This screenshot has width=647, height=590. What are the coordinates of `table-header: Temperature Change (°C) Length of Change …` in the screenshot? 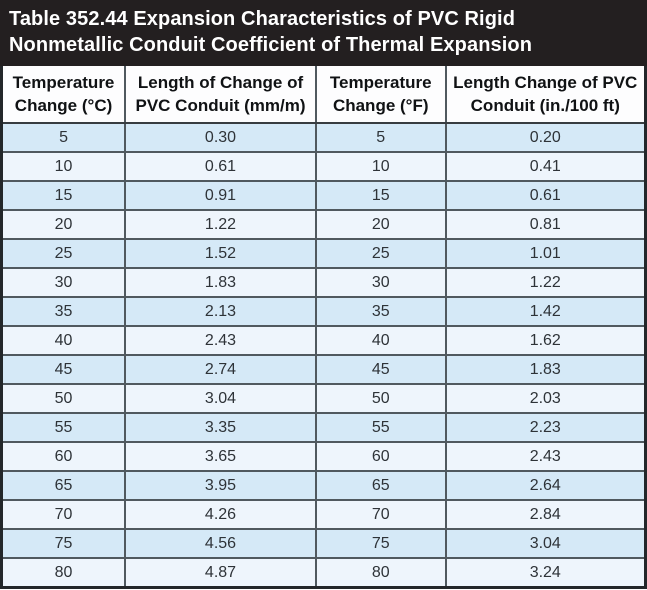 It's located at (323, 95).